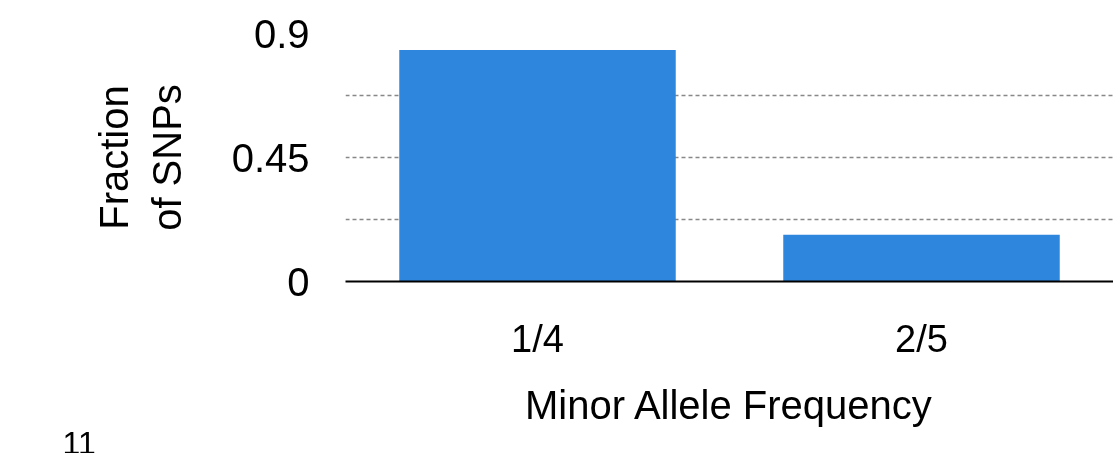 This screenshot has width=1113, height=453. I want to click on text: 11, so click(79, 438).